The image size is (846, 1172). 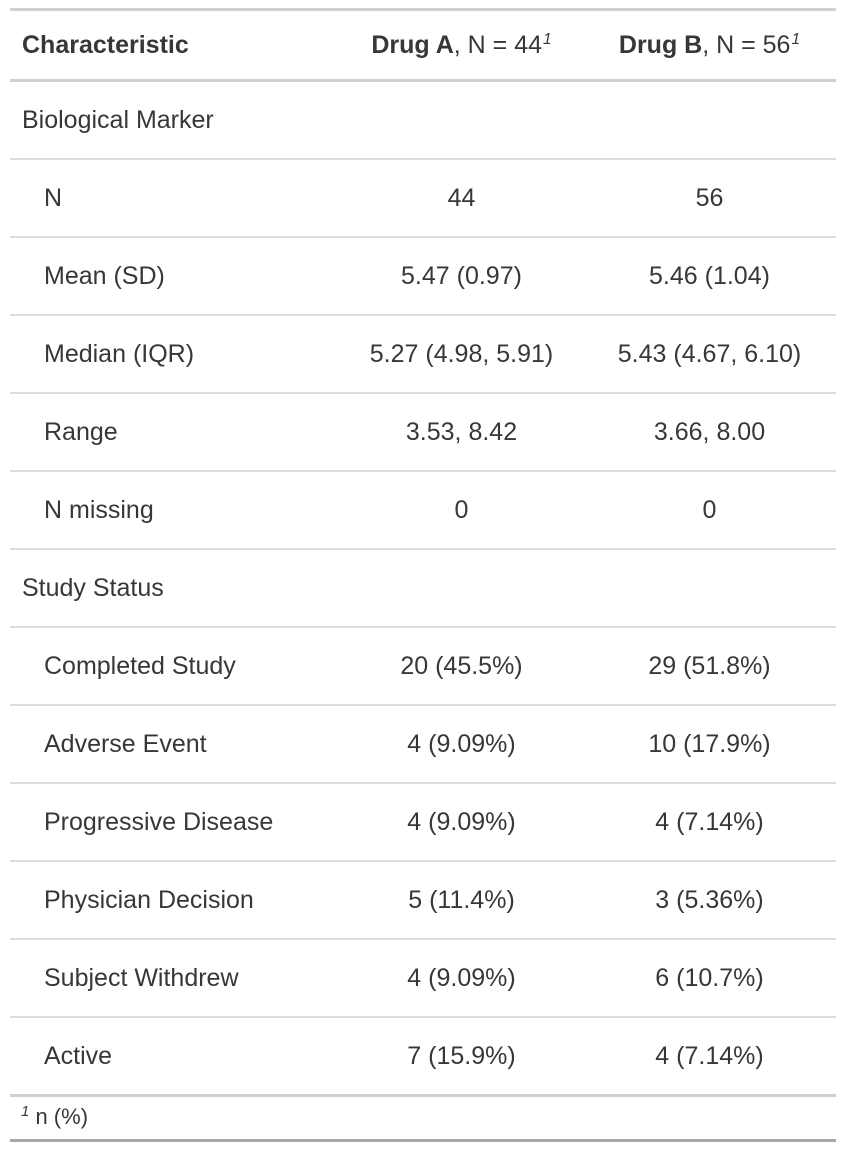 What do you see at coordinates (461, 198) in the screenshot?
I see `drug-a-value-cell: 44` at bounding box center [461, 198].